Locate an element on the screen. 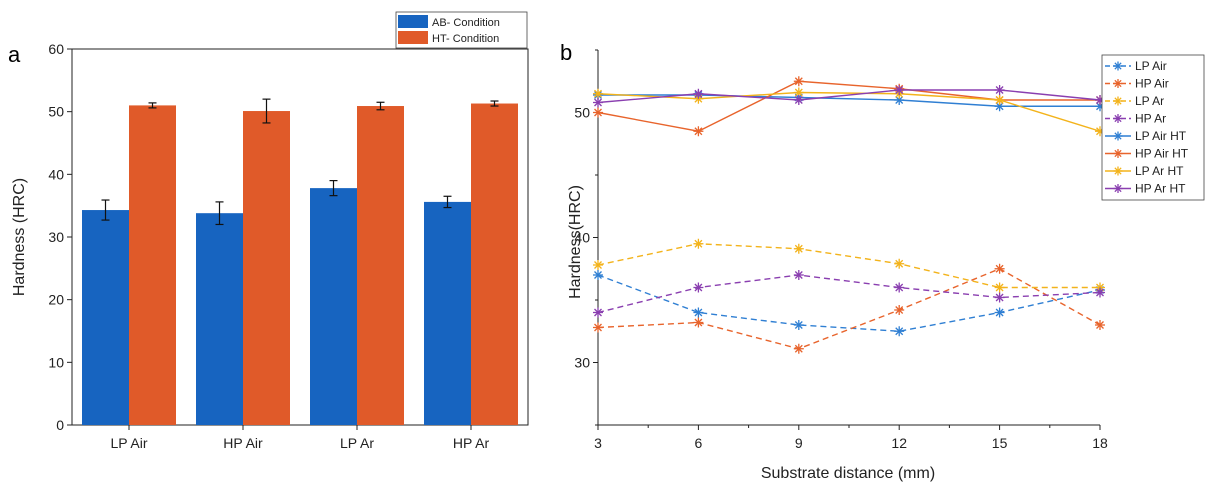  panel-a-y-ticks: 0 10 20 30 40 50 60 is located at coordinates (60, 237).